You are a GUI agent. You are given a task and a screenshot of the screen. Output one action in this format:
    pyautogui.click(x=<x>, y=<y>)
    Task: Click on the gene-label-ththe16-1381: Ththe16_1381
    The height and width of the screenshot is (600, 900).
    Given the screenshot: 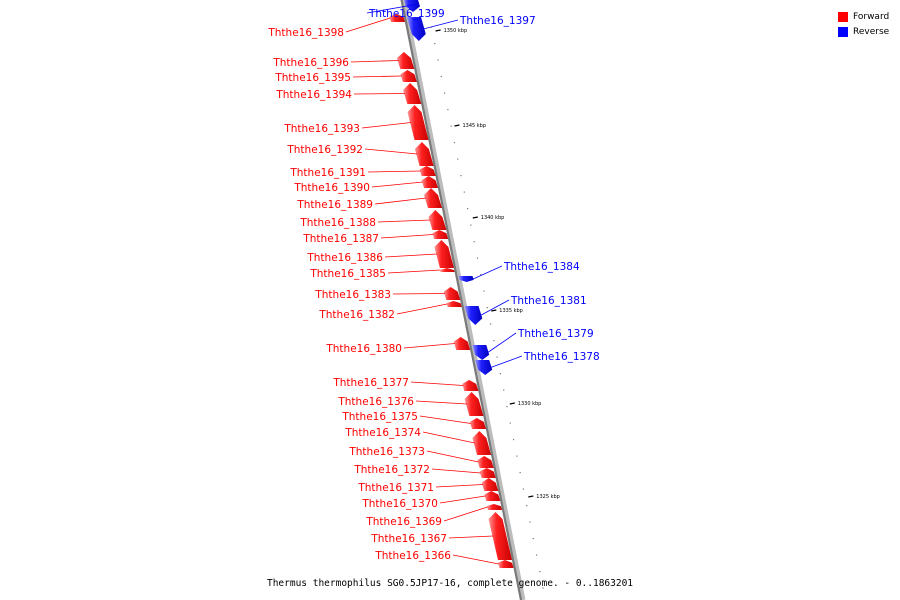 What is the action you would take?
    pyautogui.click(x=548, y=301)
    